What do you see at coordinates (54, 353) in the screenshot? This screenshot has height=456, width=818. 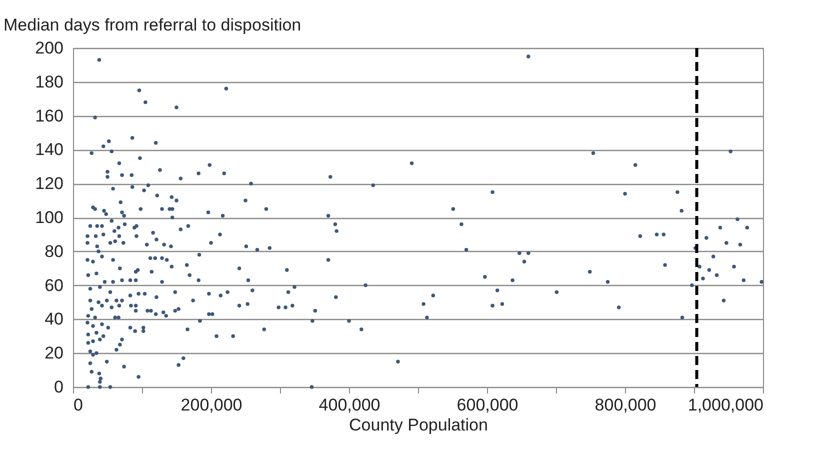 I see `y-tick-label: 20` at bounding box center [54, 353].